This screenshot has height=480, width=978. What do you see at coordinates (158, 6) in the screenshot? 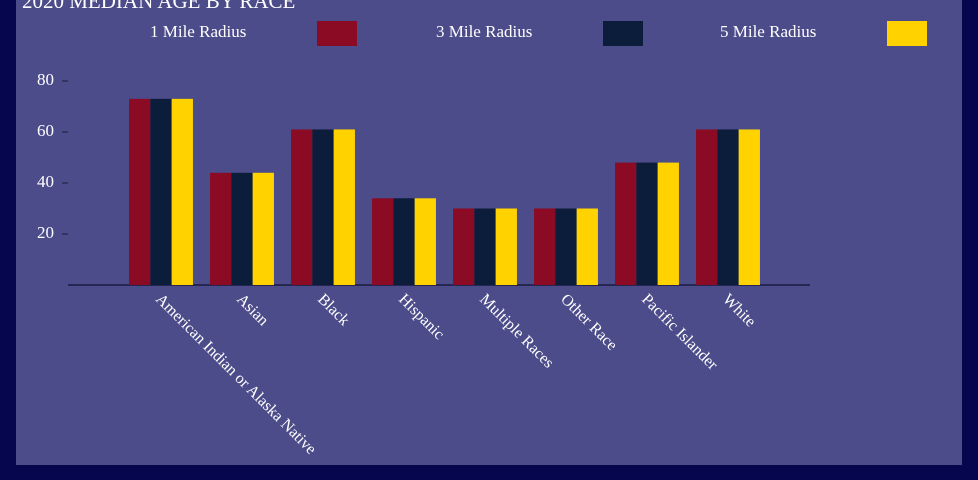
I see `chart-title: 2020 MEDIAN AGE BY RACE` at bounding box center [158, 6].